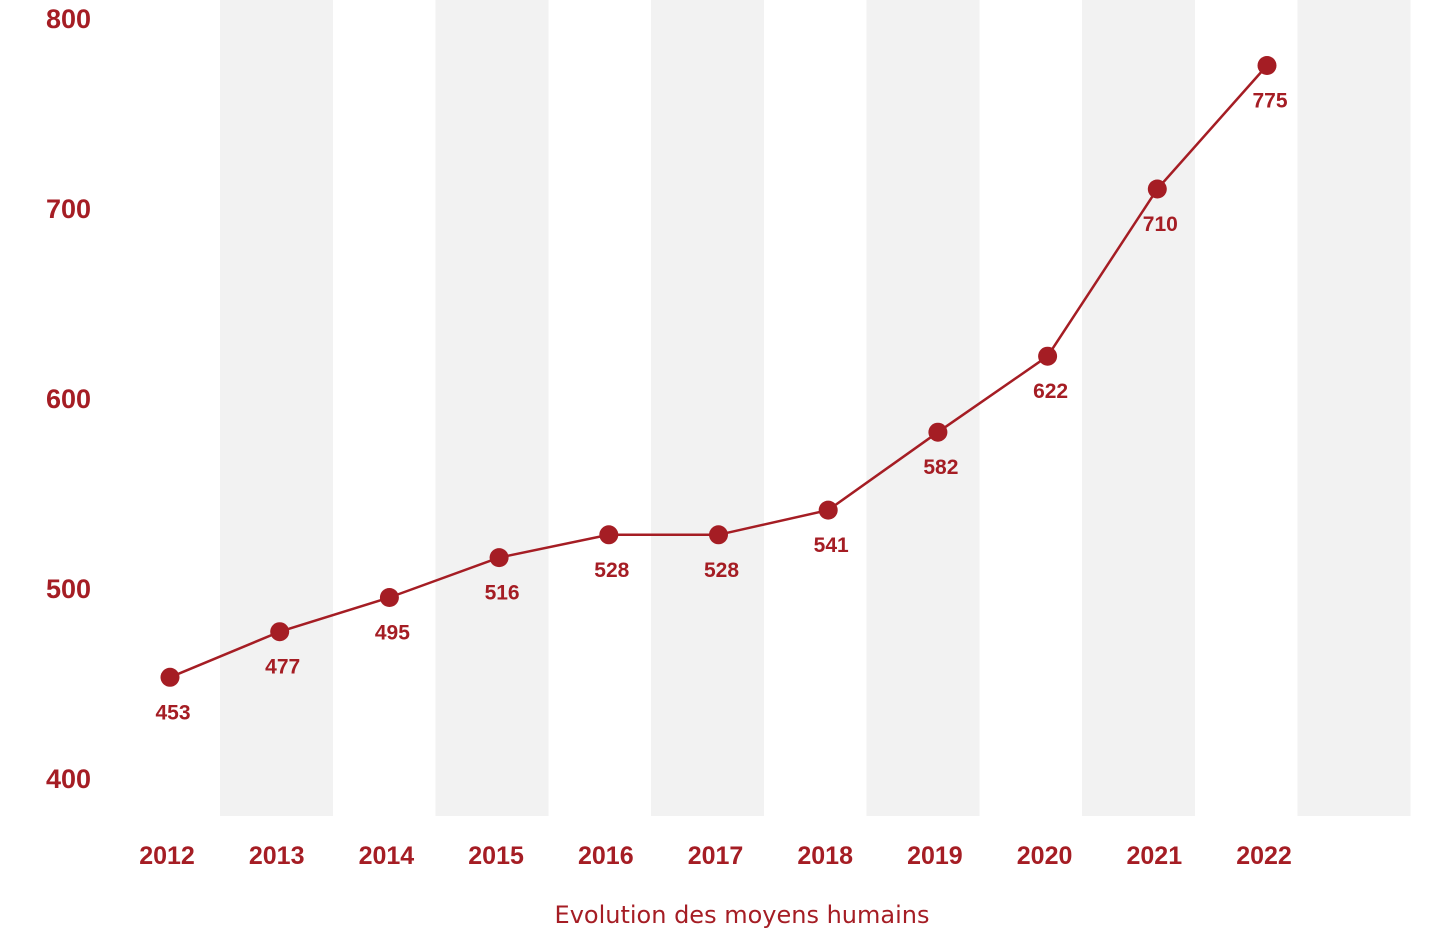 The width and height of the screenshot is (1438, 936). I want to click on data-label: 622, so click(1050, 391).